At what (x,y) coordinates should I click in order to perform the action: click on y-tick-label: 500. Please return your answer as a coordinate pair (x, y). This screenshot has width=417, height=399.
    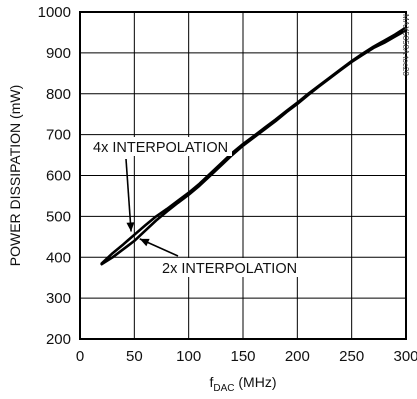
    Looking at the image, I should click on (58, 216).